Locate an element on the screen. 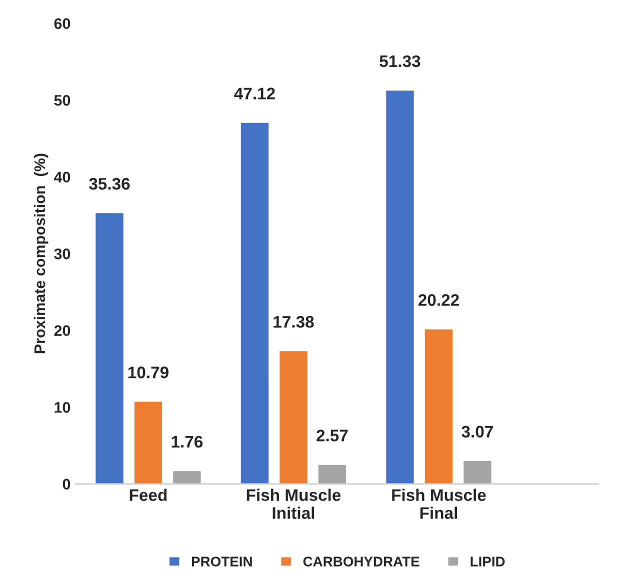 The height and width of the screenshot is (583, 630). x-tick-label: Feed is located at coordinates (148, 494).